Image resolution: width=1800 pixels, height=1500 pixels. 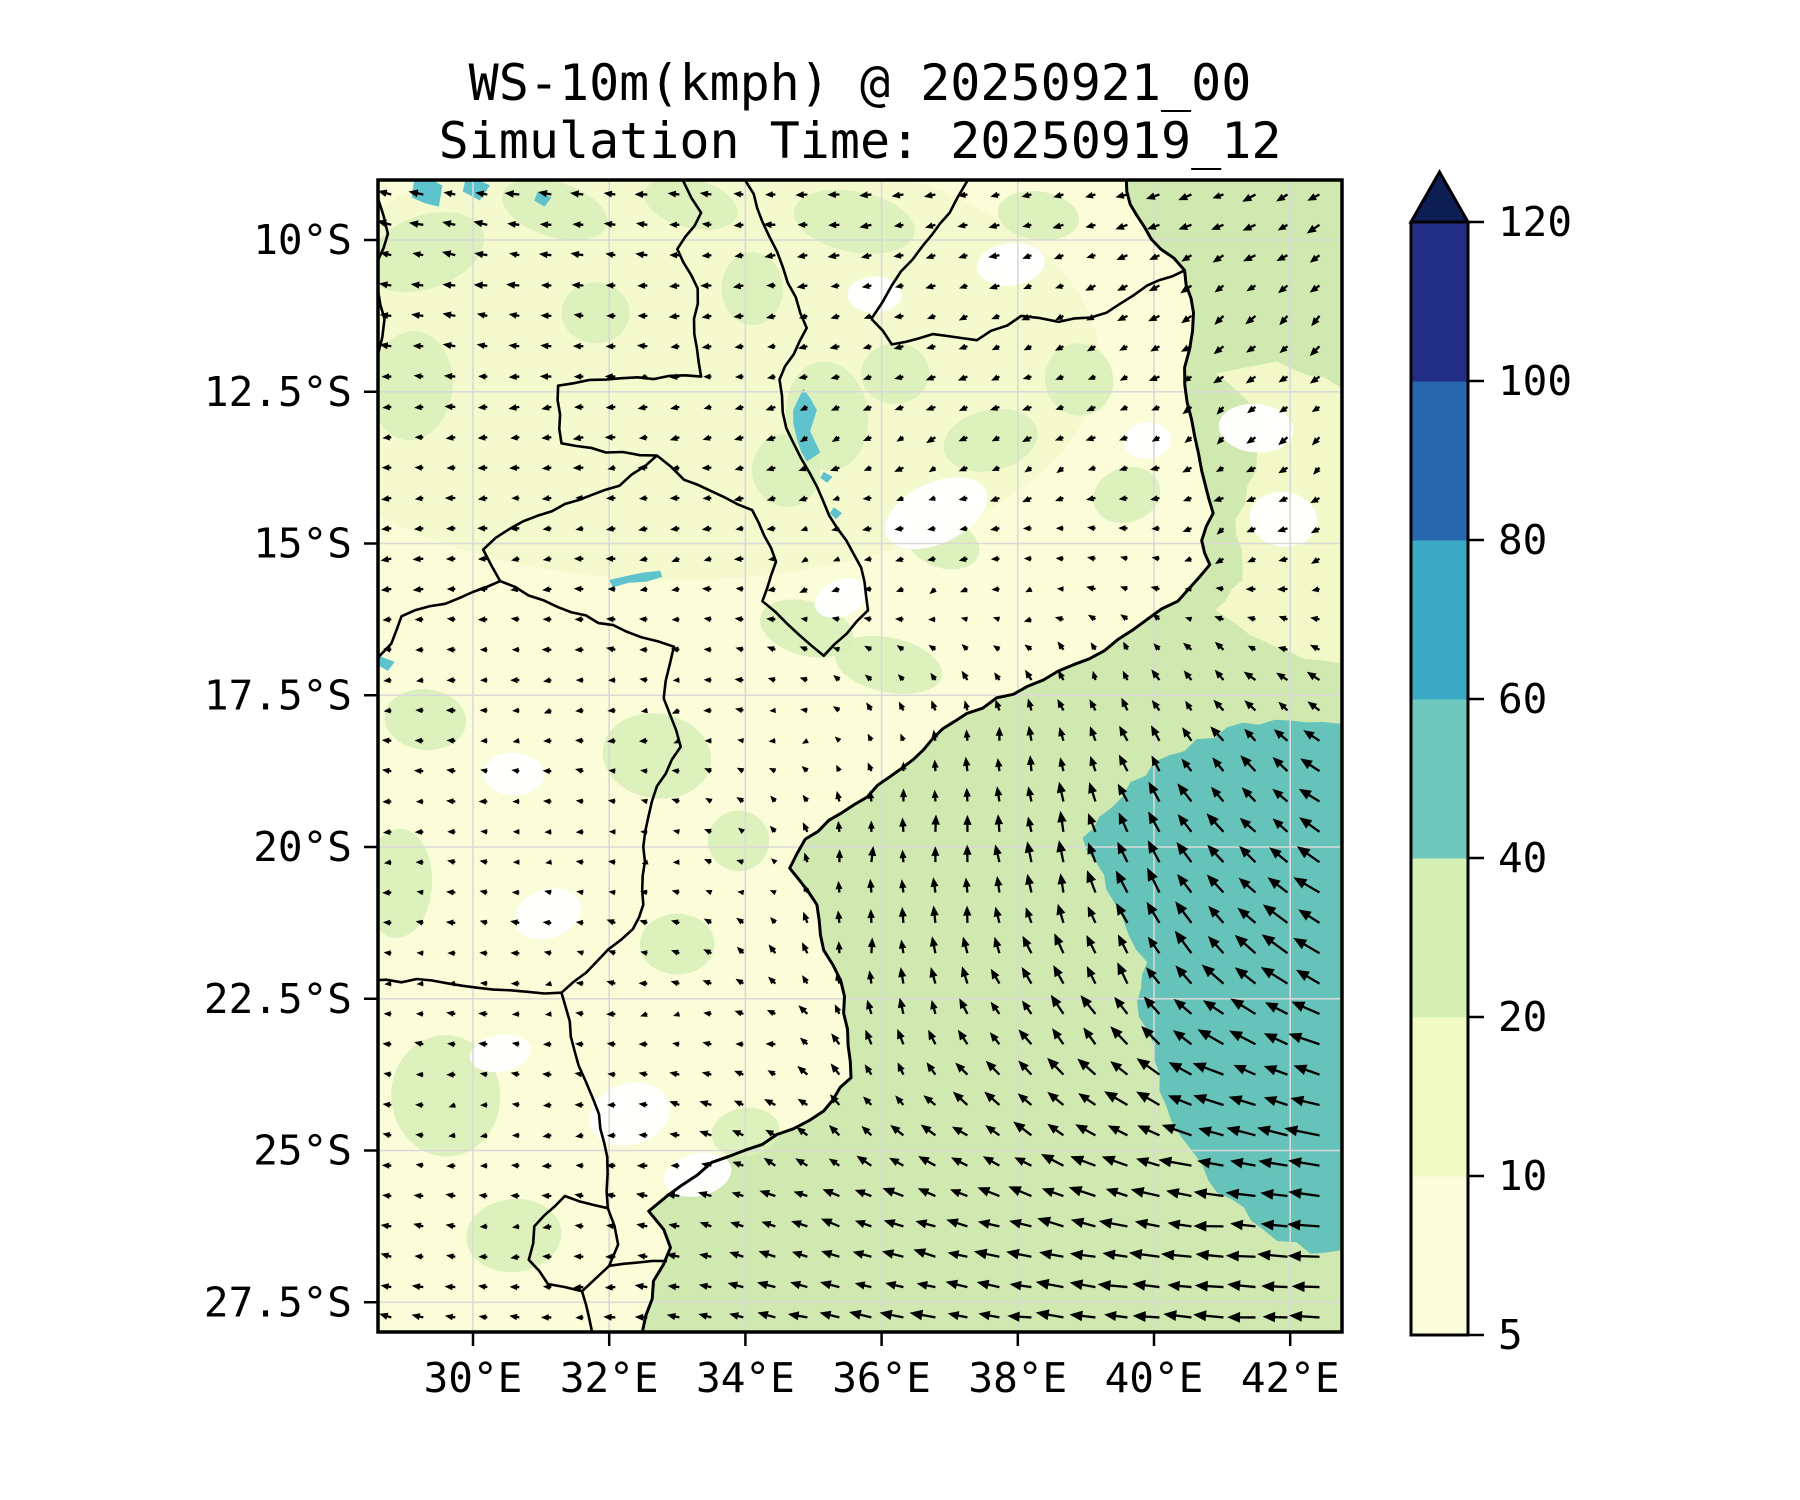 I want to click on colorbar-tick-label: 80, so click(x=1522, y=540).